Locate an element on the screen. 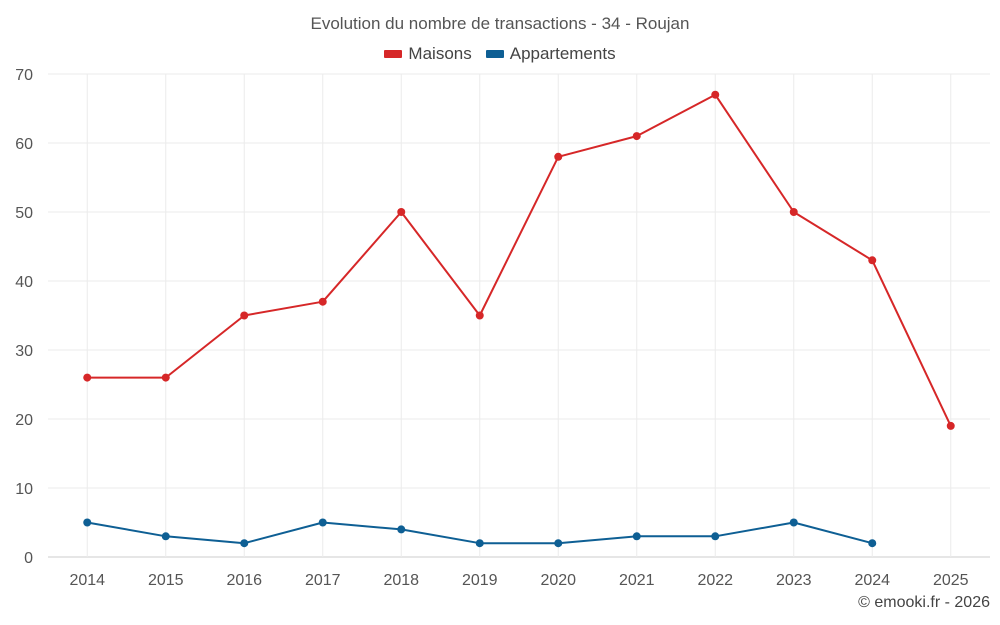 This screenshot has height=625, width=1000. y-tick-label: 30 is located at coordinates (24, 351).